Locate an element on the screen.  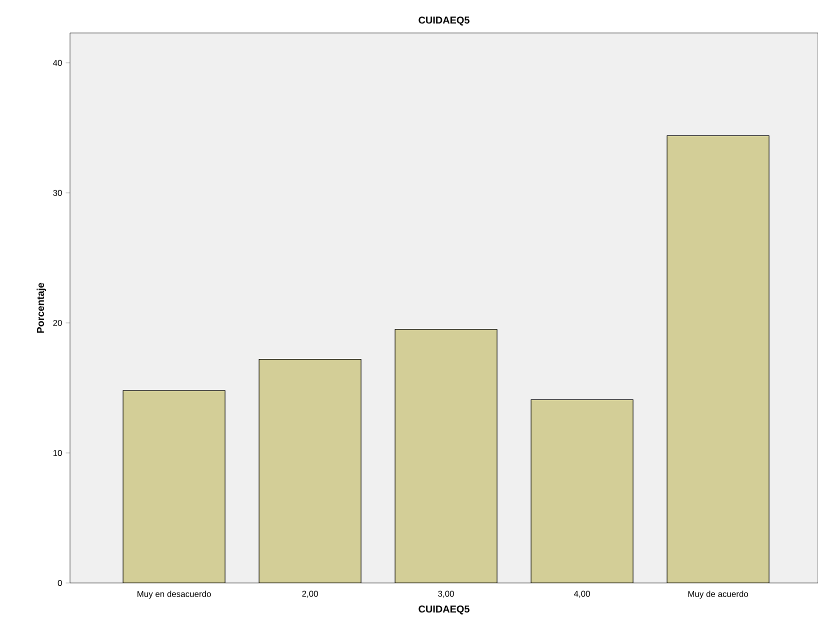
x-tick-label: Muy en desacuerdo is located at coordinates (174, 594).